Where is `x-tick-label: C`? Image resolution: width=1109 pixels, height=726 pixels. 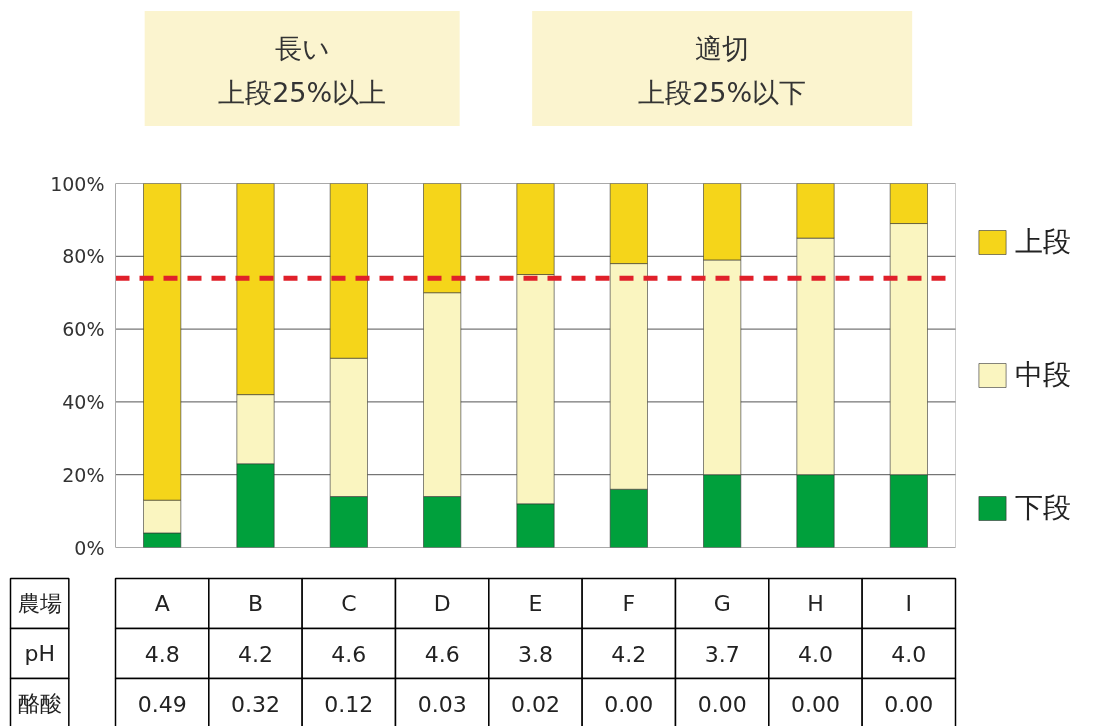
x-tick-label: C is located at coordinates (349, 603).